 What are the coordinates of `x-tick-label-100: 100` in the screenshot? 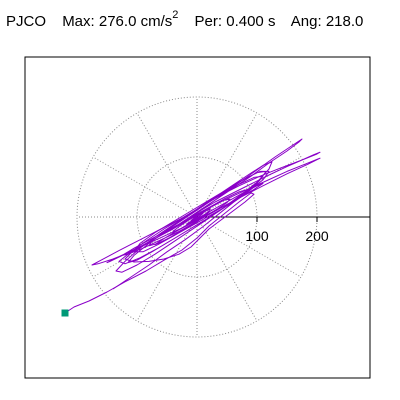 It's located at (257, 236).